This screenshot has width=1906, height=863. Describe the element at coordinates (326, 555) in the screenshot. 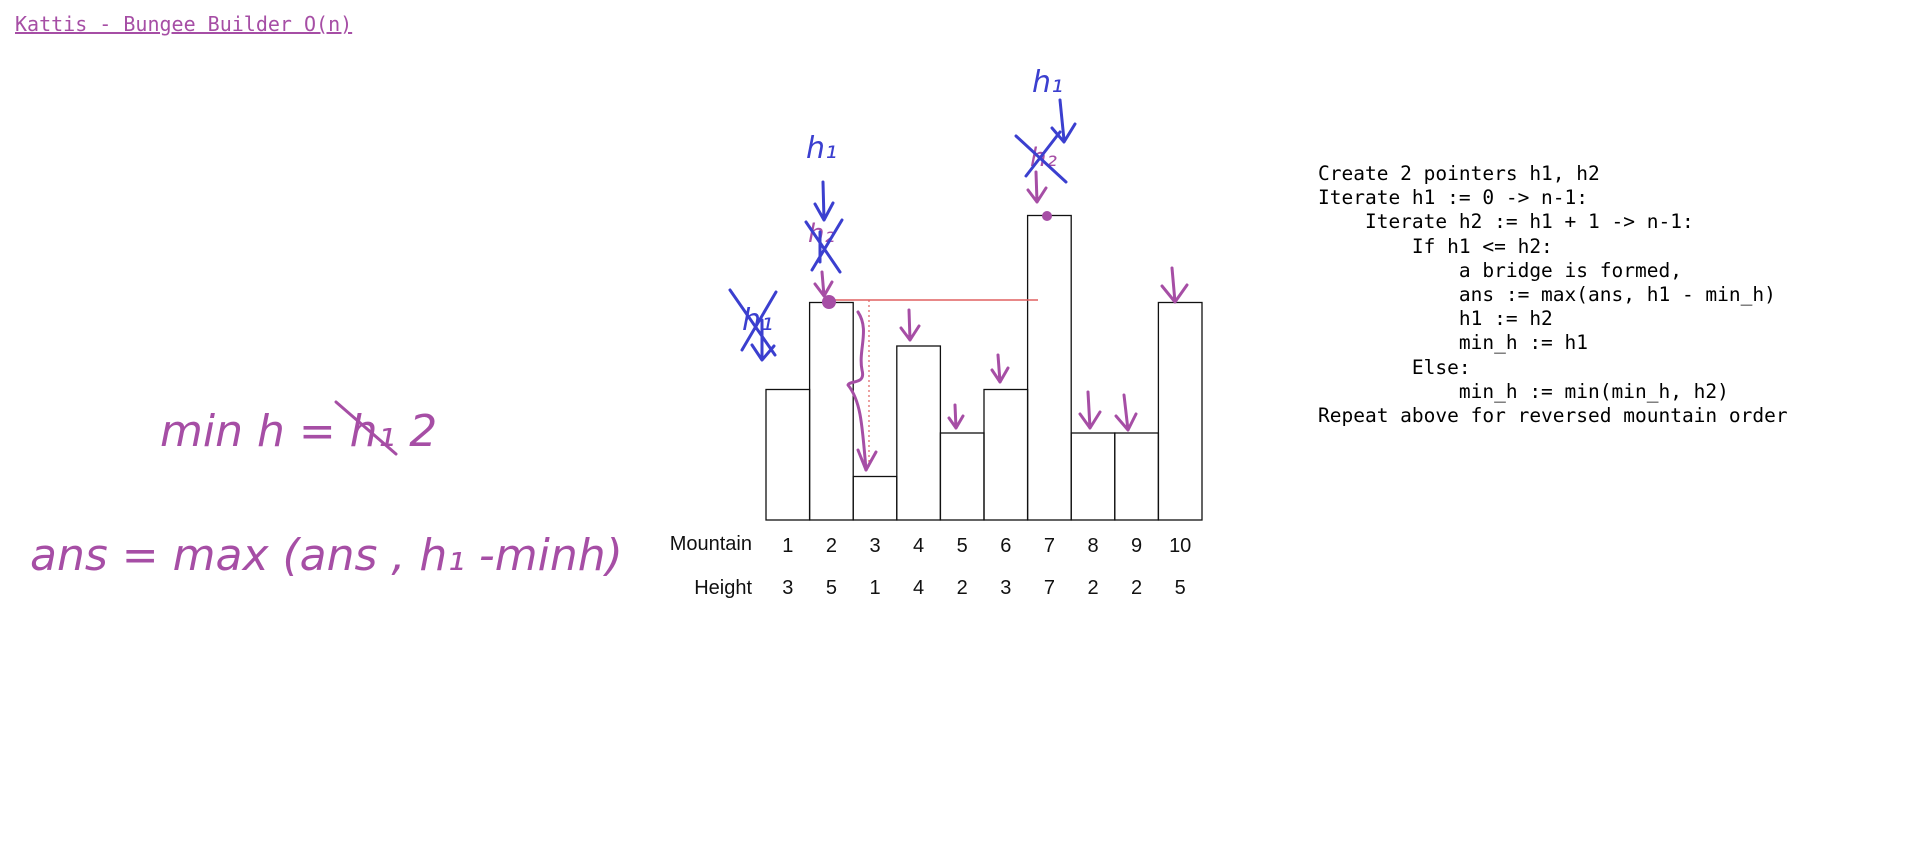

I see `ans-formula: ans = max (ans , h₁ -minh)` at that location.